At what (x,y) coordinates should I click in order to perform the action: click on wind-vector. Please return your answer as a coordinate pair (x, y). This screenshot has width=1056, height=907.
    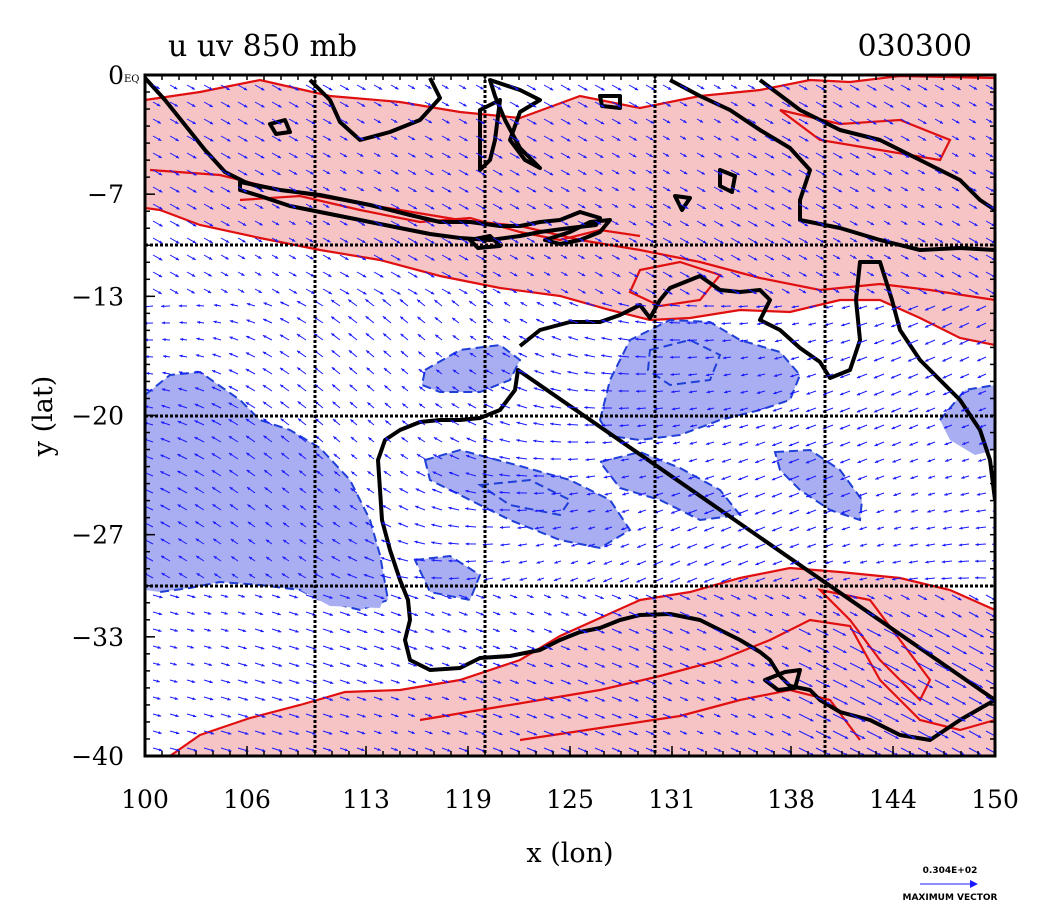
    Looking at the image, I should click on (1009, 734).